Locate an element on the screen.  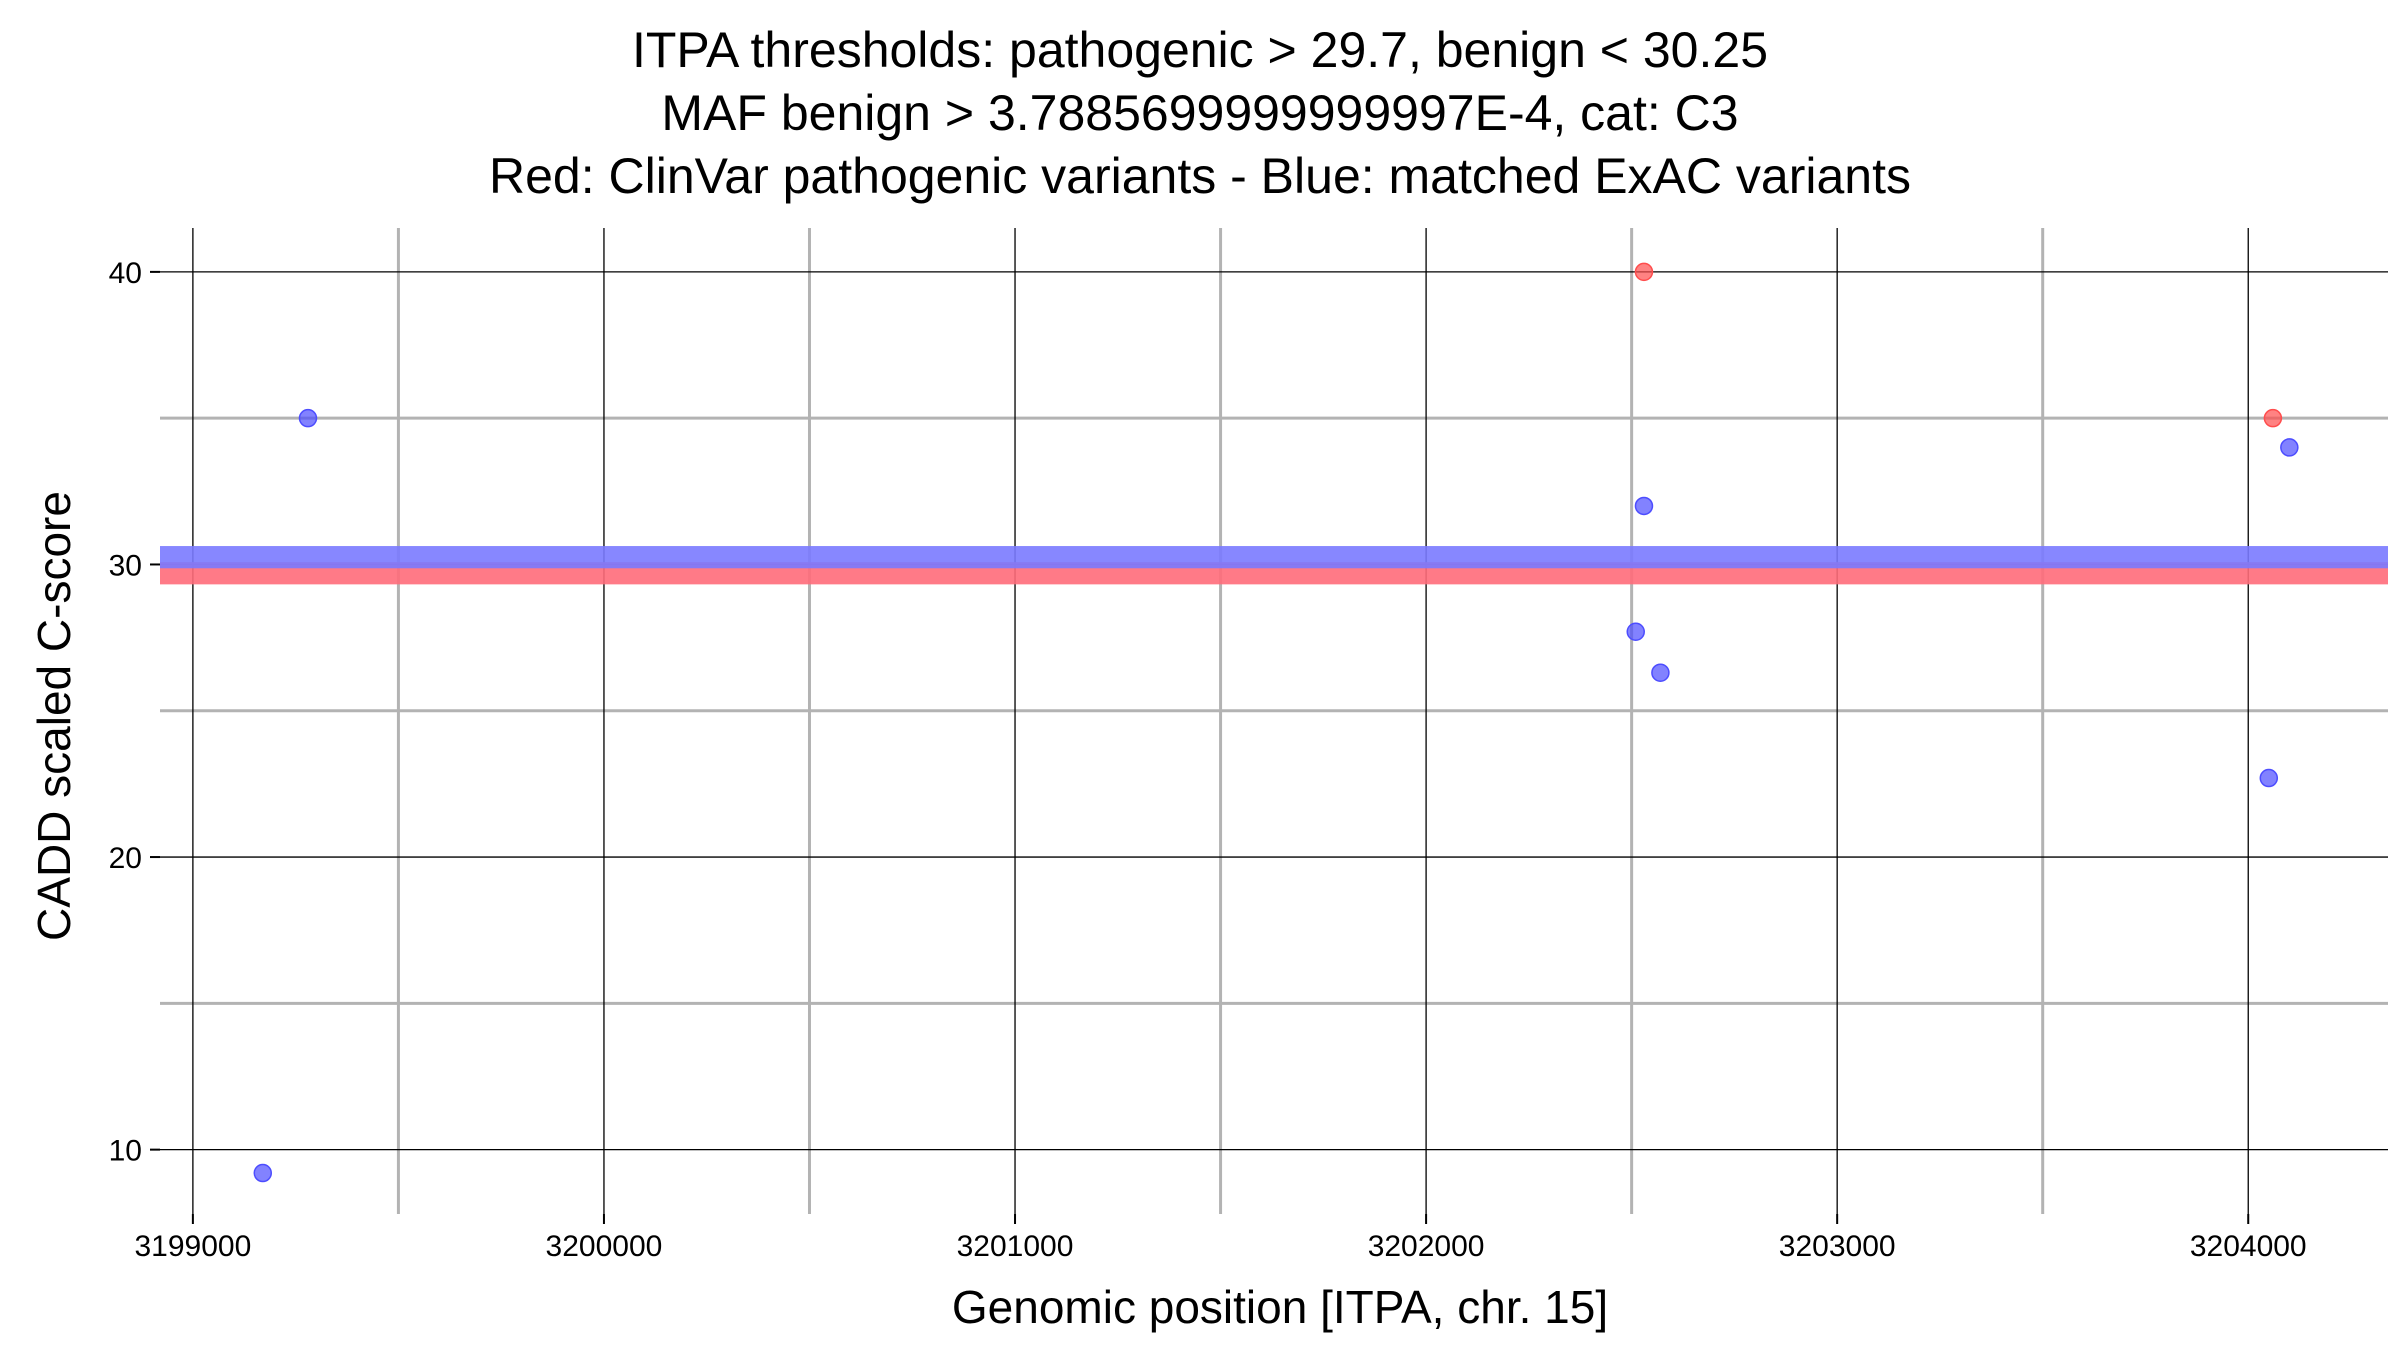
y-tick-label: 10 is located at coordinates (125, 1151).